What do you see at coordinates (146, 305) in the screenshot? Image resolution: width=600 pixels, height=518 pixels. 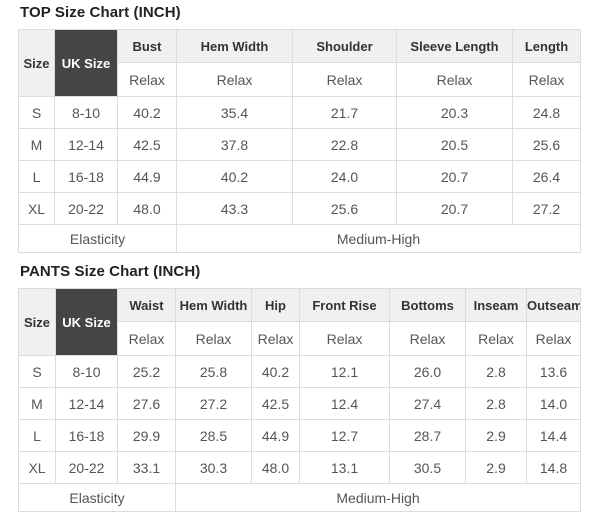 I see `pants-column-header: Waist` at bounding box center [146, 305].